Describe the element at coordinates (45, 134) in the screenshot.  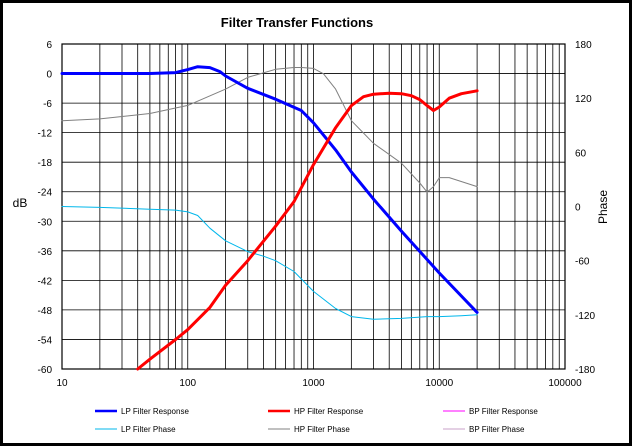
I see `y-tick-label: -12` at that location.